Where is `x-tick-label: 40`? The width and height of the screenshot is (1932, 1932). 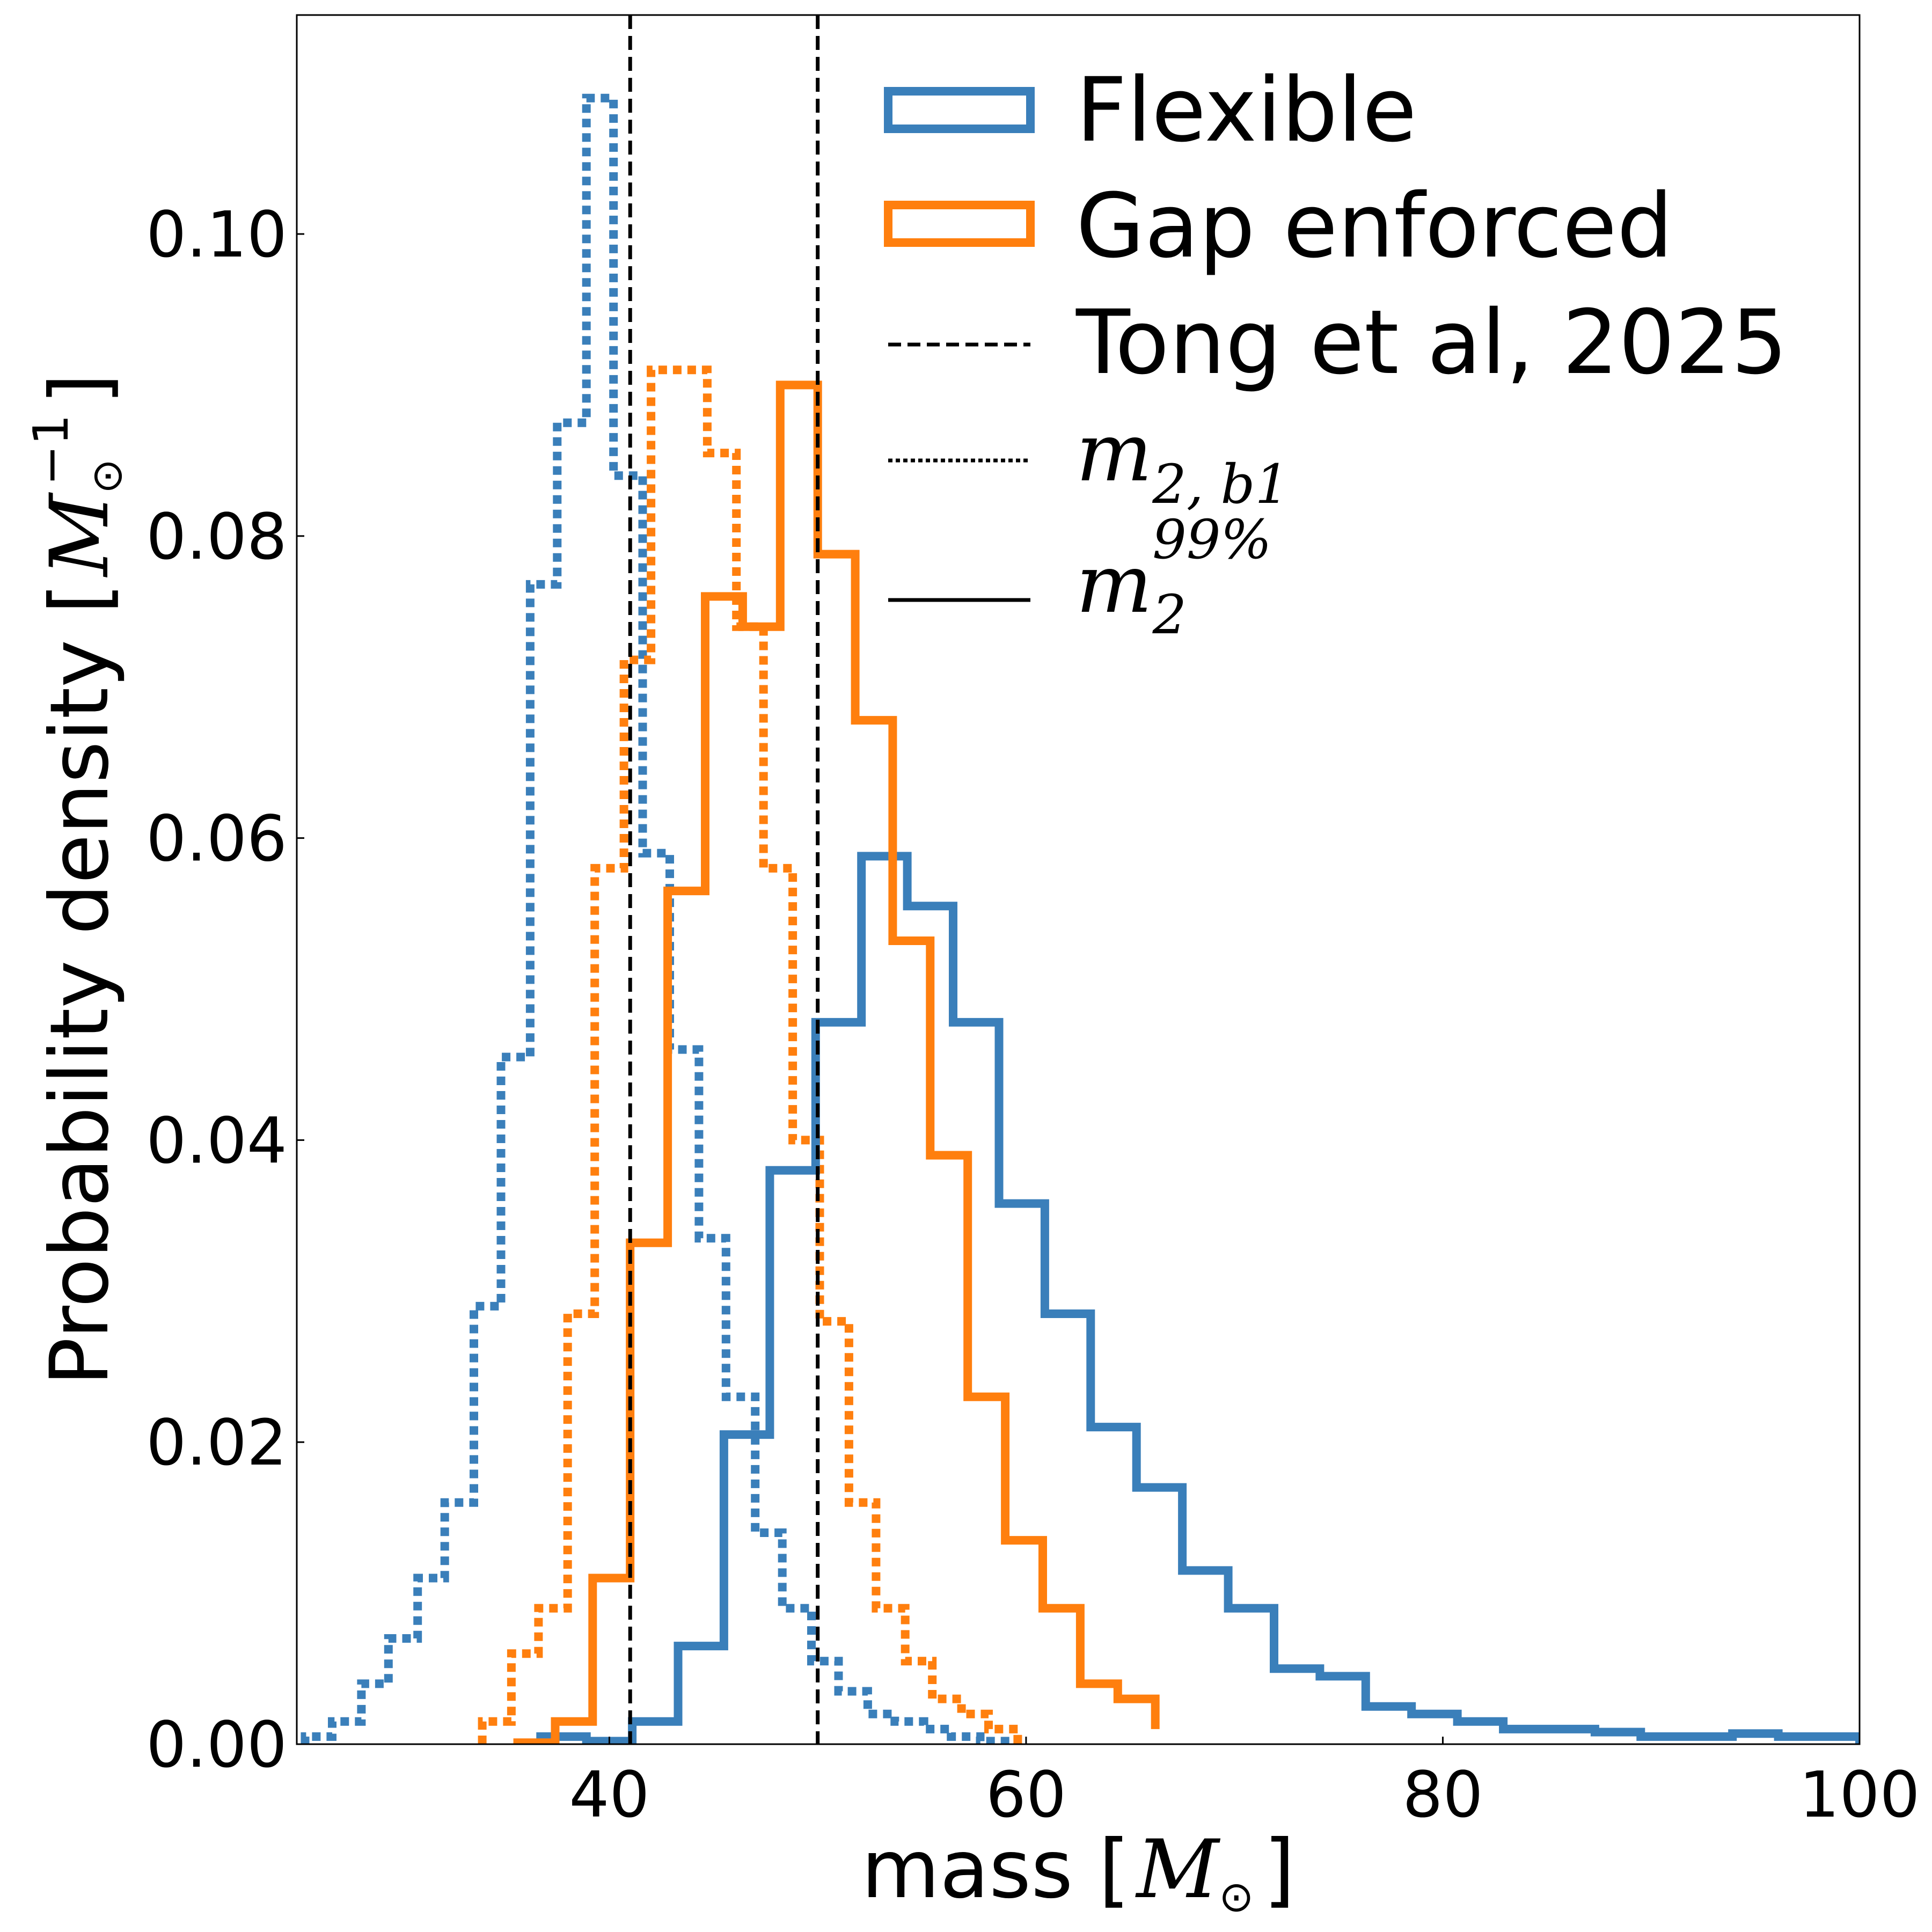
x-tick-label: 40 is located at coordinates (609, 1795).